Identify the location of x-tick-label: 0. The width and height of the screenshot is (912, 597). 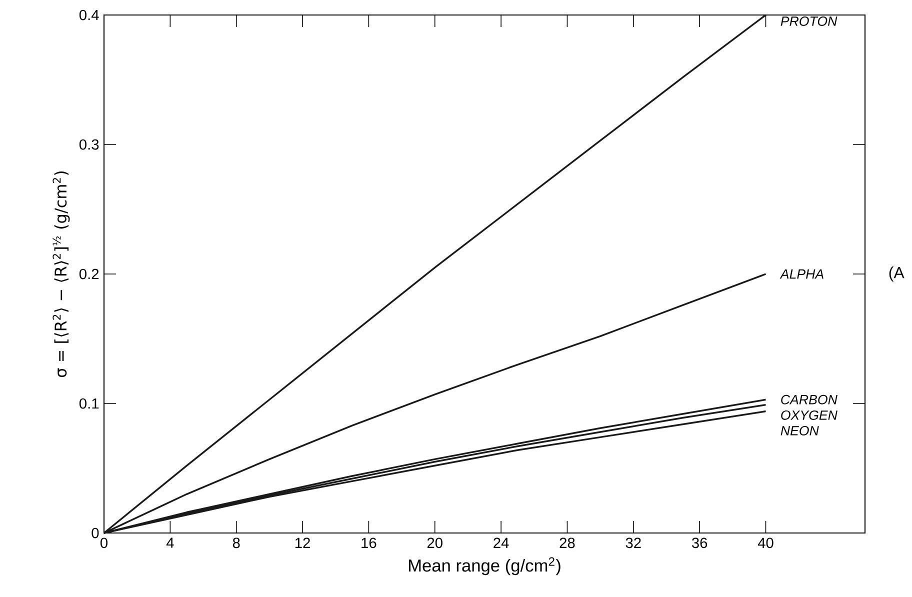
(104, 543).